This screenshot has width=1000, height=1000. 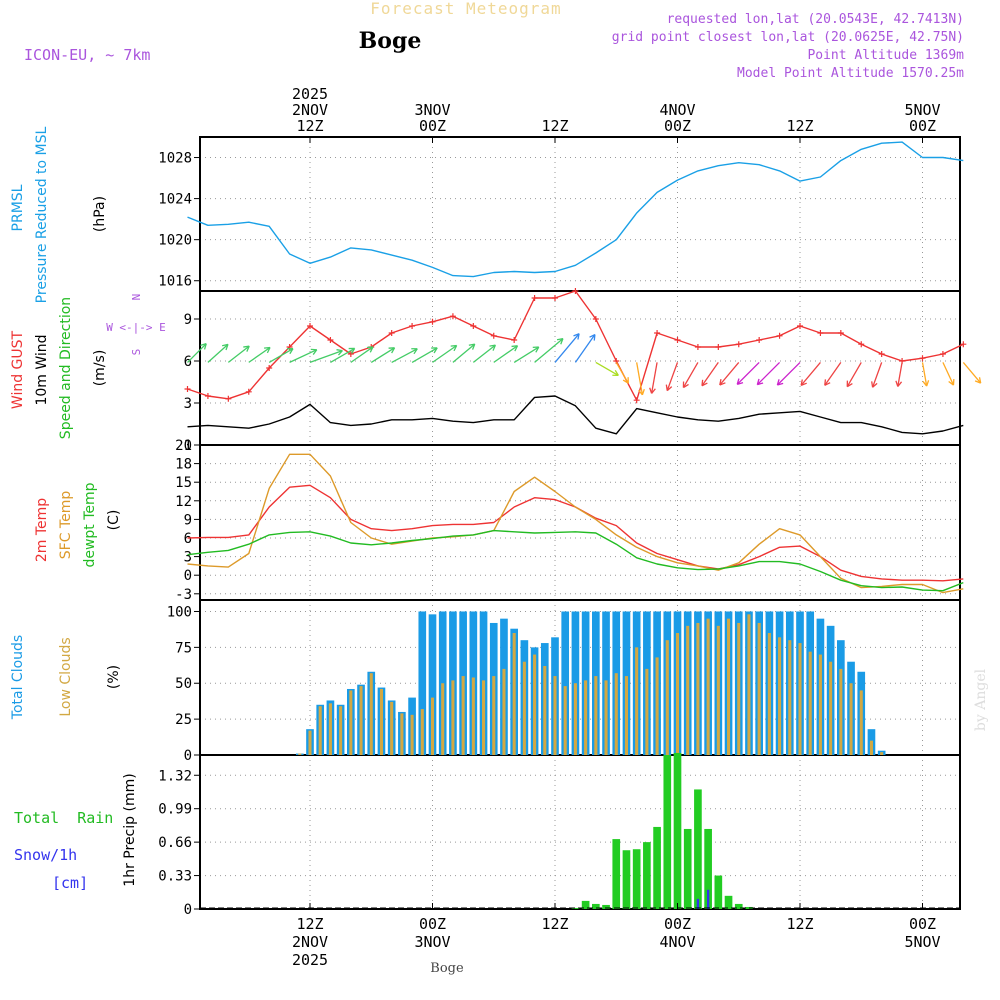 What do you see at coordinates (432, 942) in the screenshot?
I see `bottom-time-label: 3NOV` at bounding box center [432, 942].